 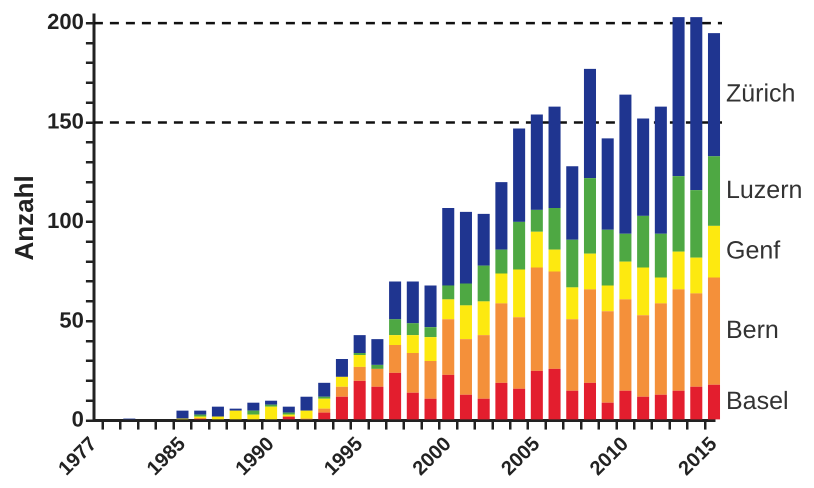 What do you see at coordinates (78, 419) in the screenshot?
I see `y-tick-label: 0` at bounding box center [78, 419].